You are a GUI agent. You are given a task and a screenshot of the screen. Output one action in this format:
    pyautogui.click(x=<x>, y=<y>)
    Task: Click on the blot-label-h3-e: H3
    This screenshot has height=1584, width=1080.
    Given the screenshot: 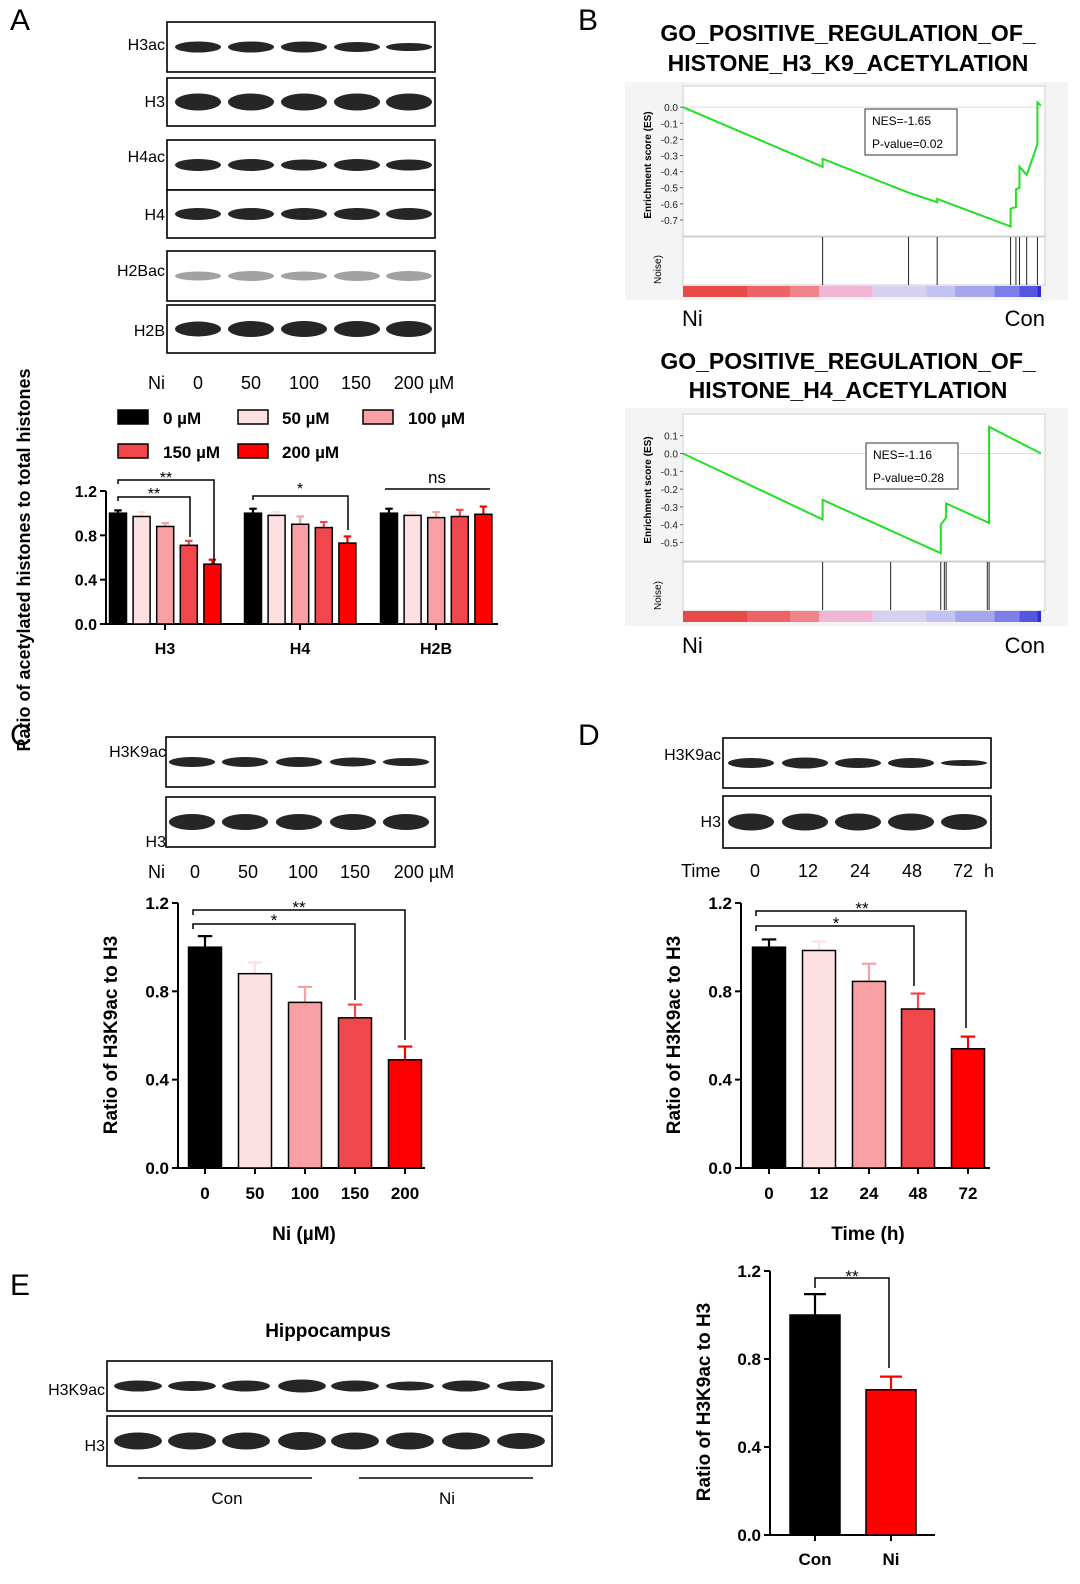 What is the action you would take?
    pyautogui.click(x=95, y=1446)
    